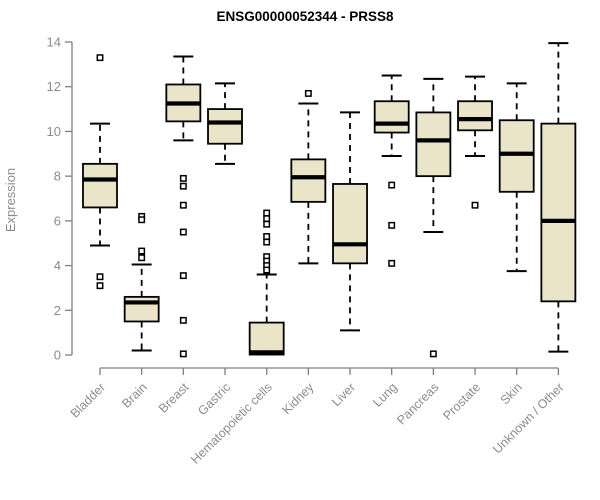 This screenshot has height=500, width=600. Describe the element at coordinates (57, 220) in the screenshot. I see `y-tick-label: 6` at that location.